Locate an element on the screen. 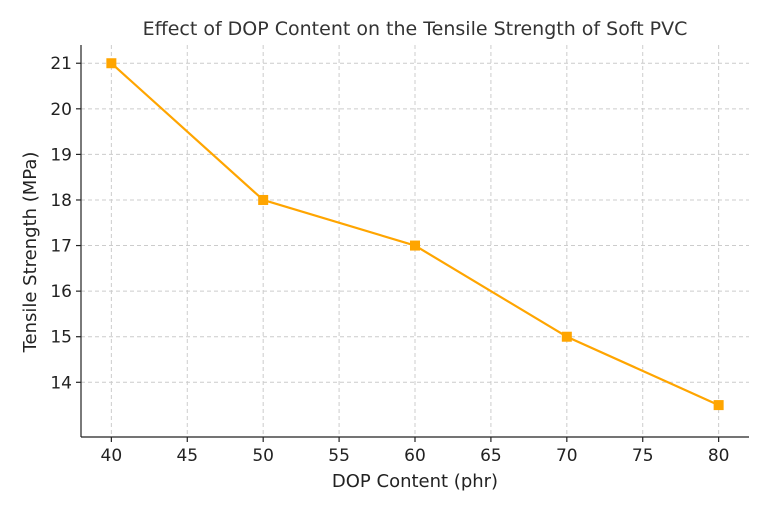  x-tick-label: 65 is located at coordinates (491, 456).